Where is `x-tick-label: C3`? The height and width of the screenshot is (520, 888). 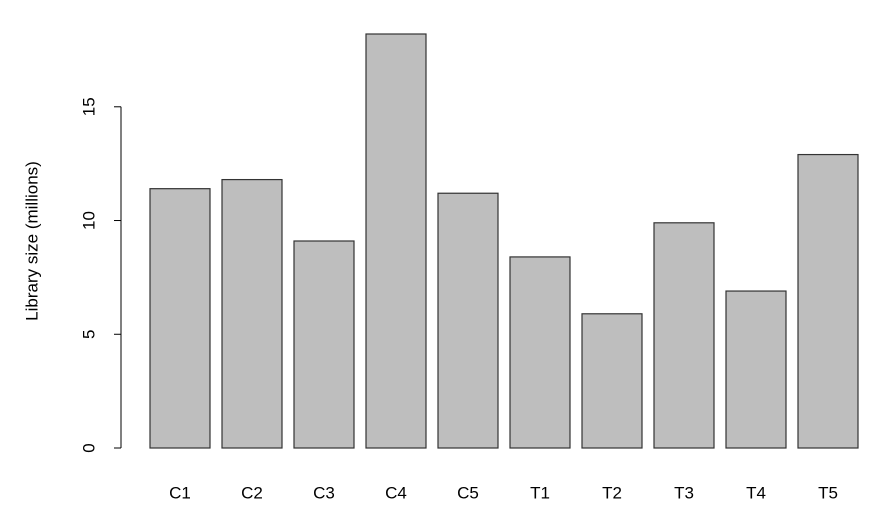 x-tick-label: C3 is located at coordinates (324, 492).